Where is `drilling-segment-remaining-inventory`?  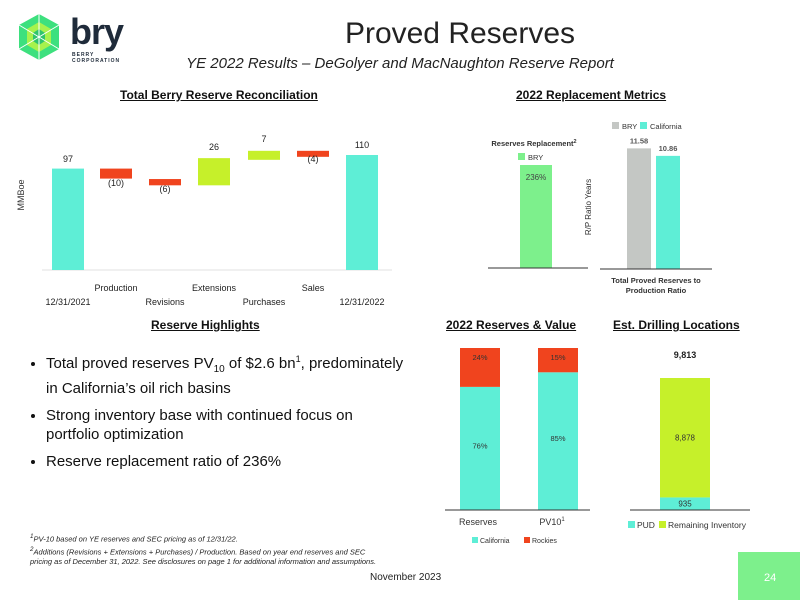 drilling-segment-remaining-inventory is located at coordinates (685, 438).